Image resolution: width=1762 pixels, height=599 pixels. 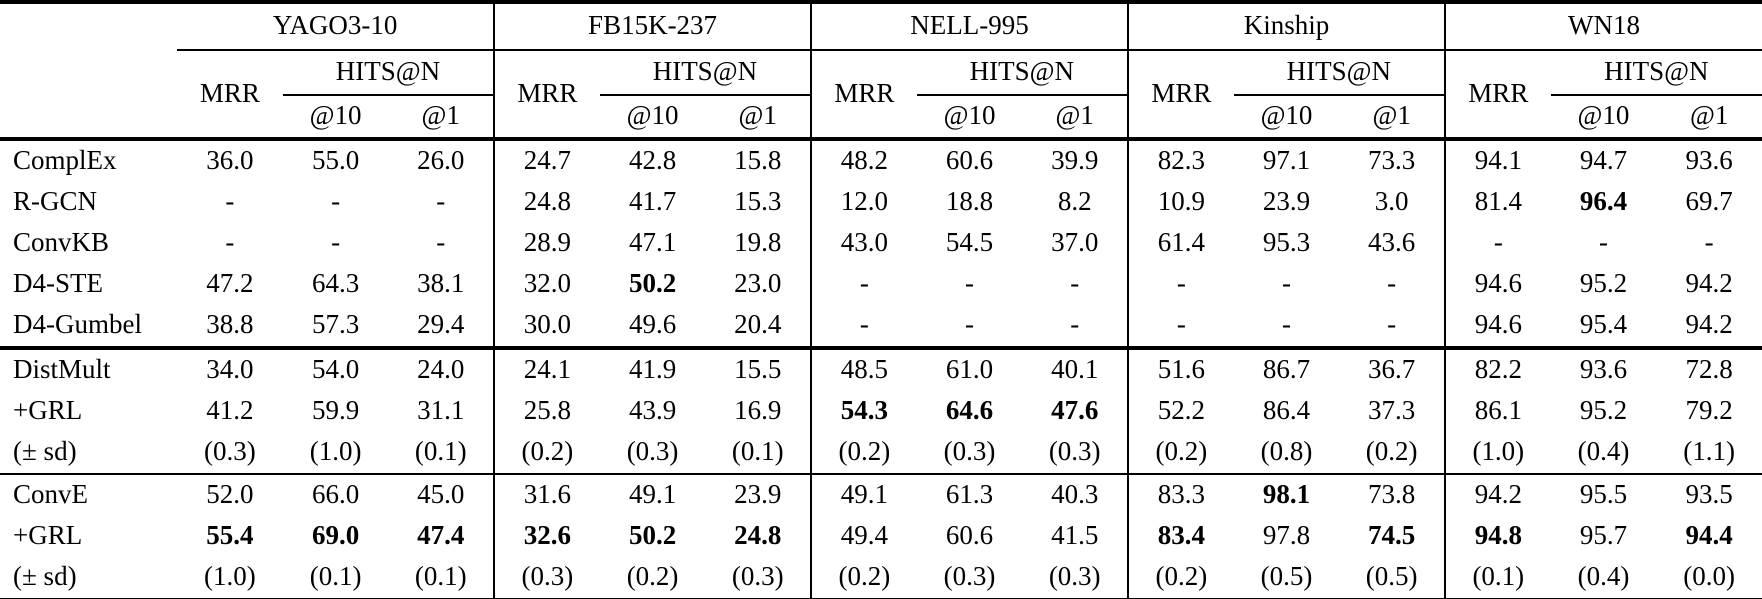 I want to click on value-cell: 40.1, so click(x=1075, y=368).